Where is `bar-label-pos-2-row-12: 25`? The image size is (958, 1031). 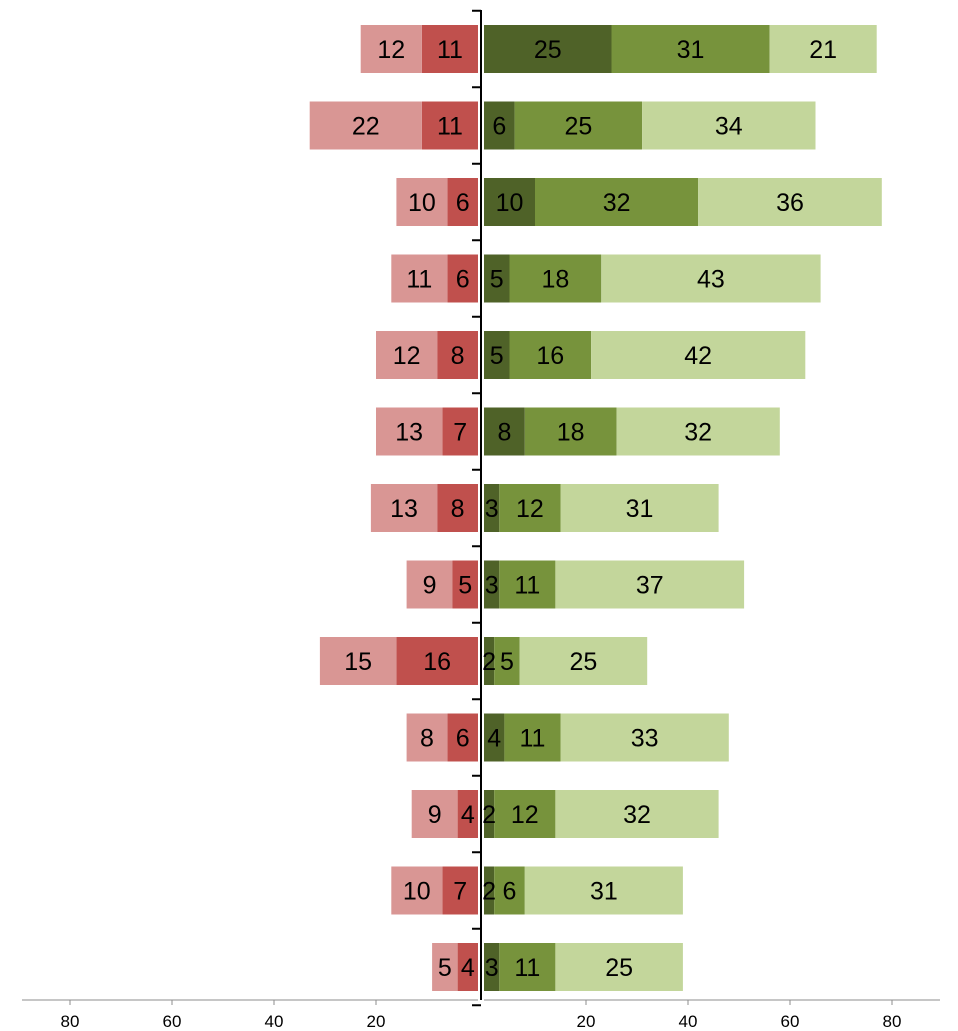 bar-label-pos-2-row-12: 25 is located at coordinates (619, 968).